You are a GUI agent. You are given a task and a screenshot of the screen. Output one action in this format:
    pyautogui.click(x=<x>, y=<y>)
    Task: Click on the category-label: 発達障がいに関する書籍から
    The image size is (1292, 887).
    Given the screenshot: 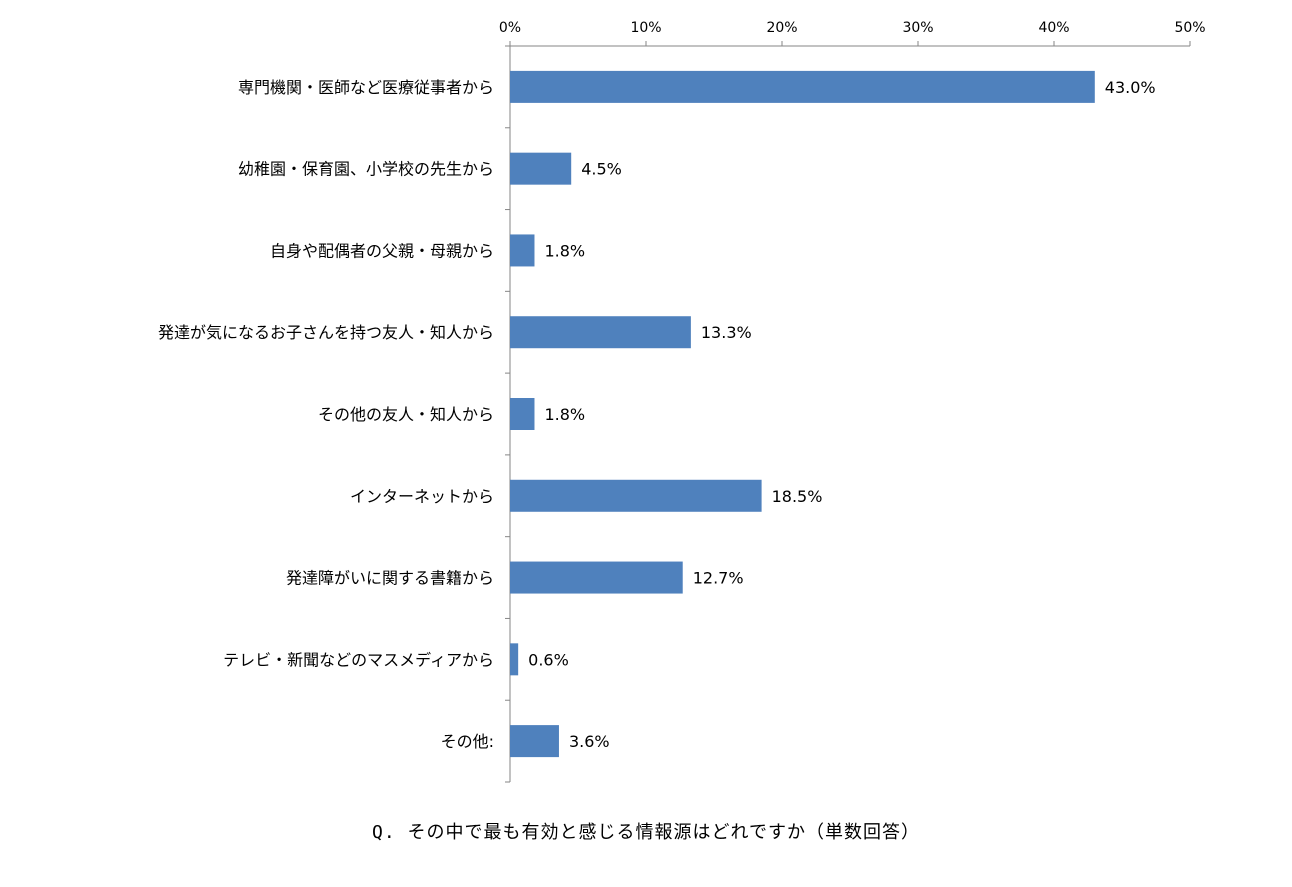 What is the action you would take?
    pyautogui.click(x=390, y=578)
    